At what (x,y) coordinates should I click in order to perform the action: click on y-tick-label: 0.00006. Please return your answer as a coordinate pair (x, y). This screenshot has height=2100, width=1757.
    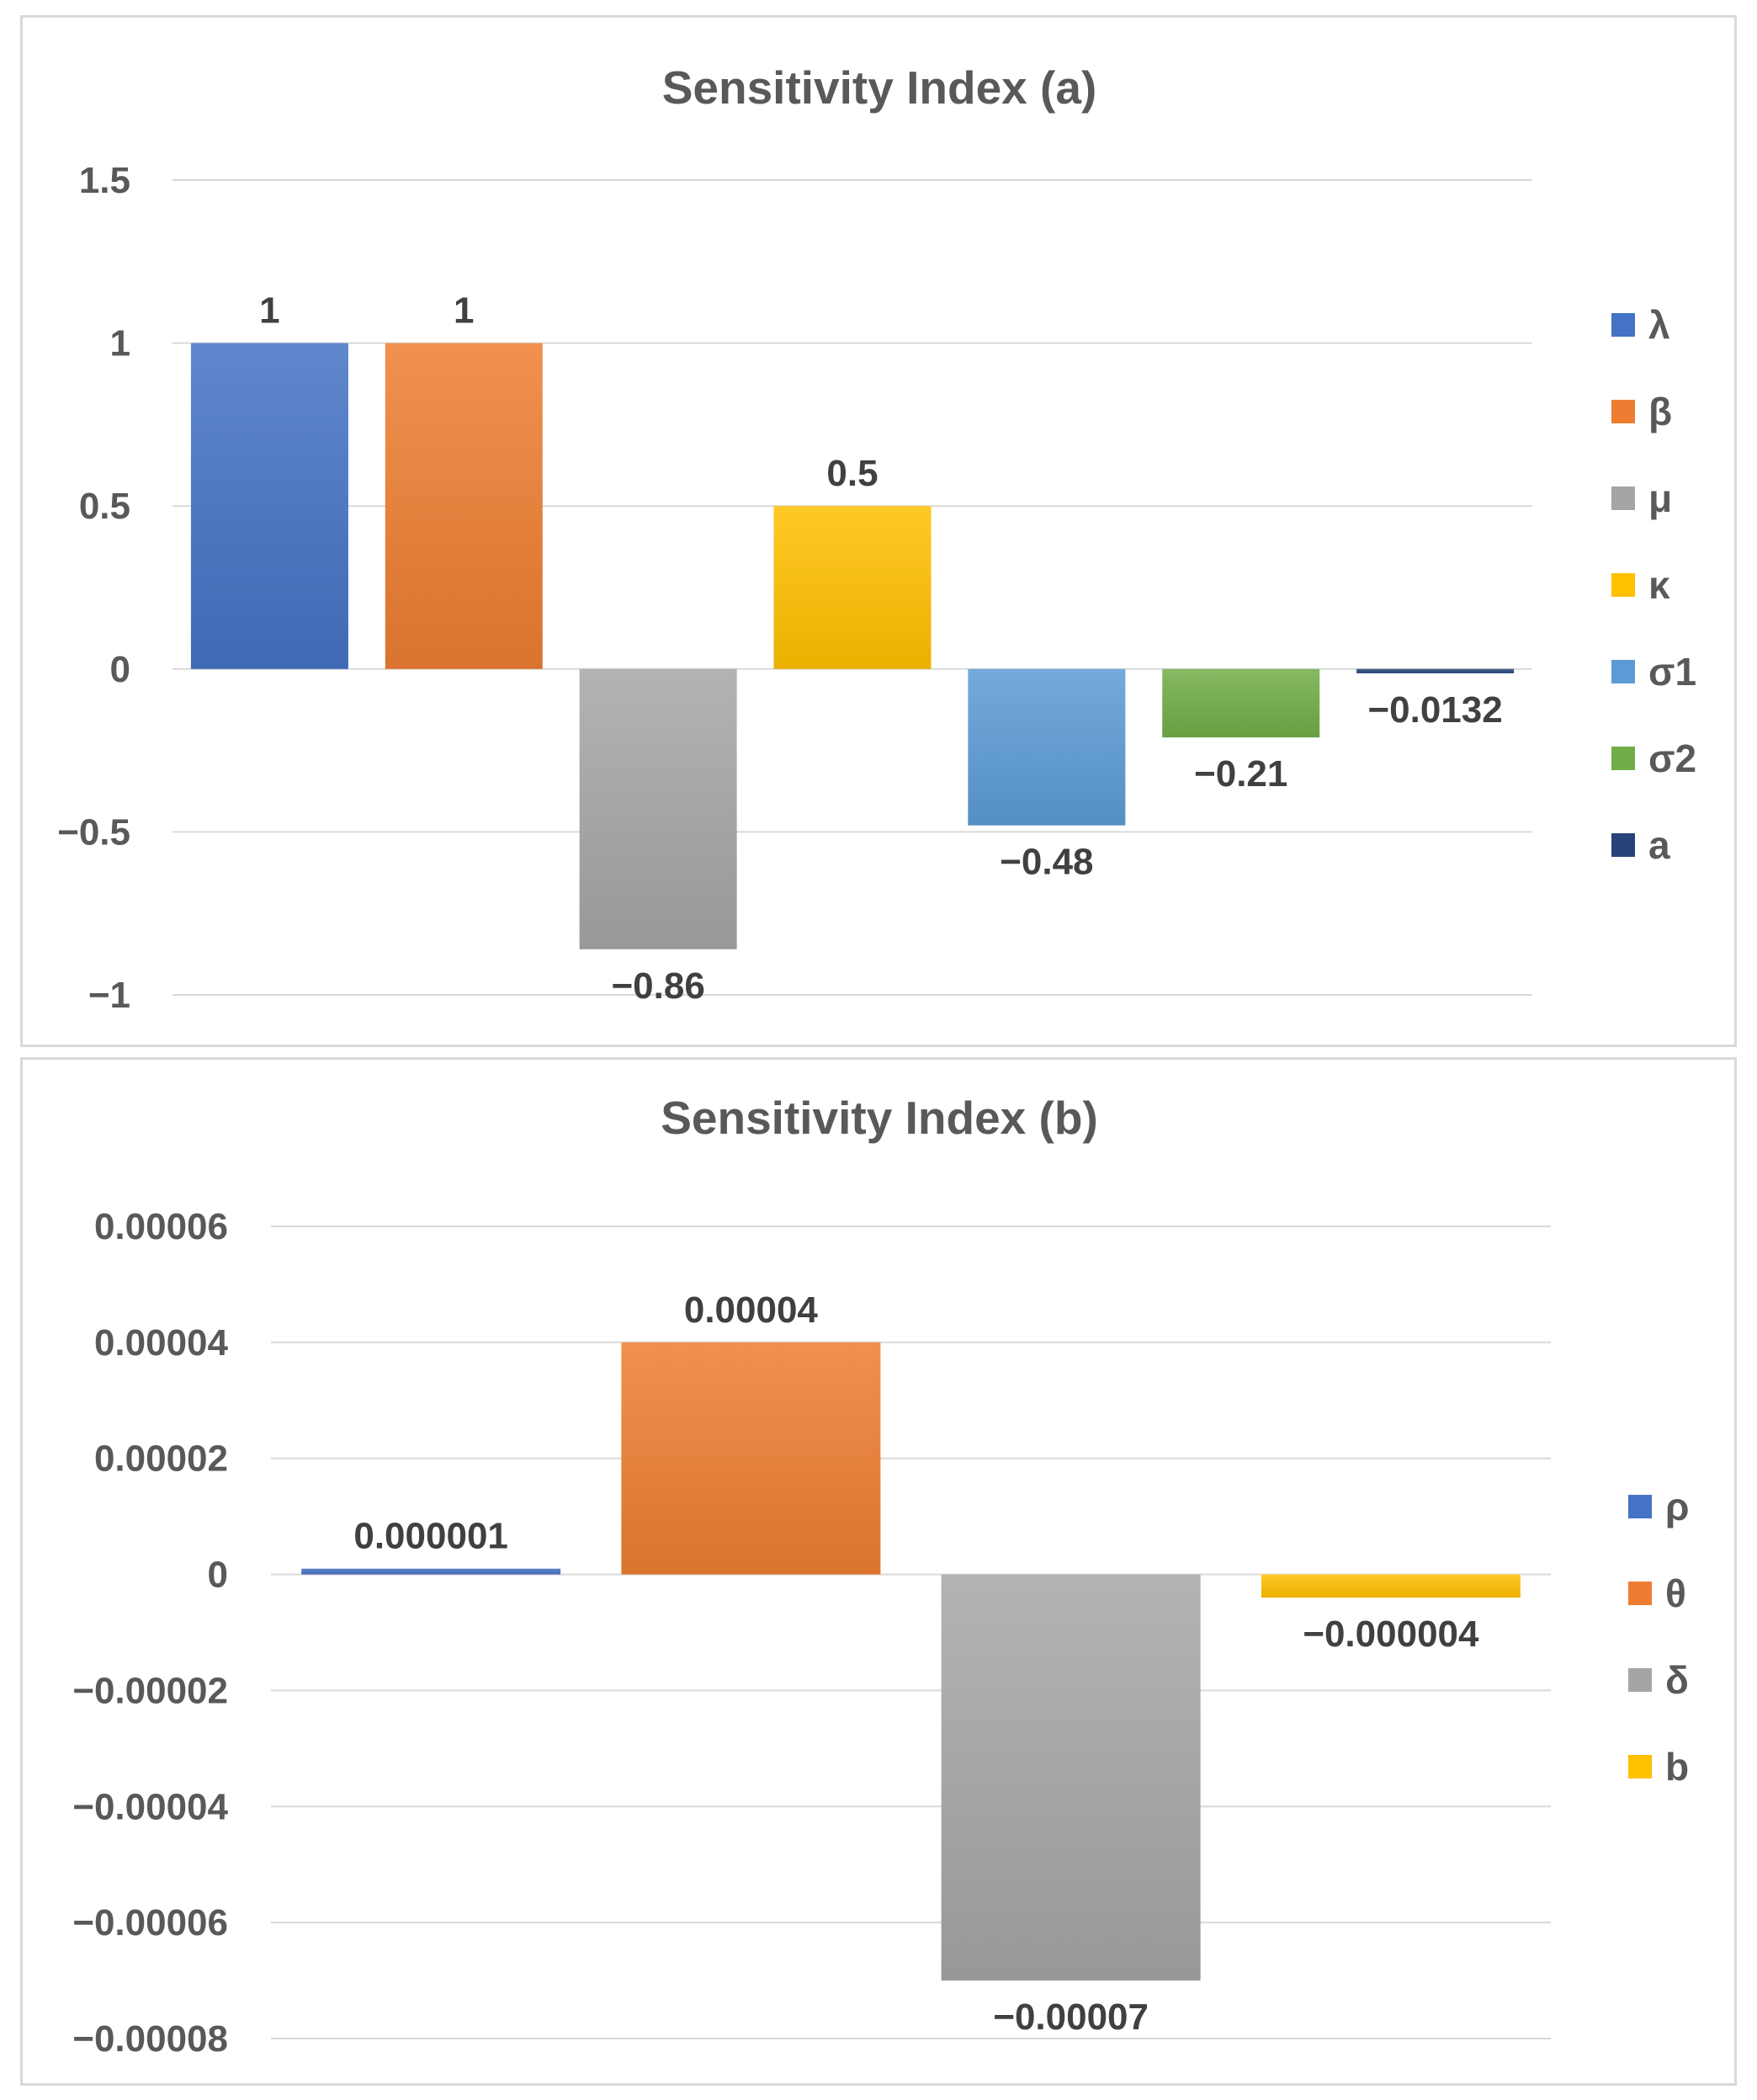
    Looking at the image, I should click on (161, 1226).